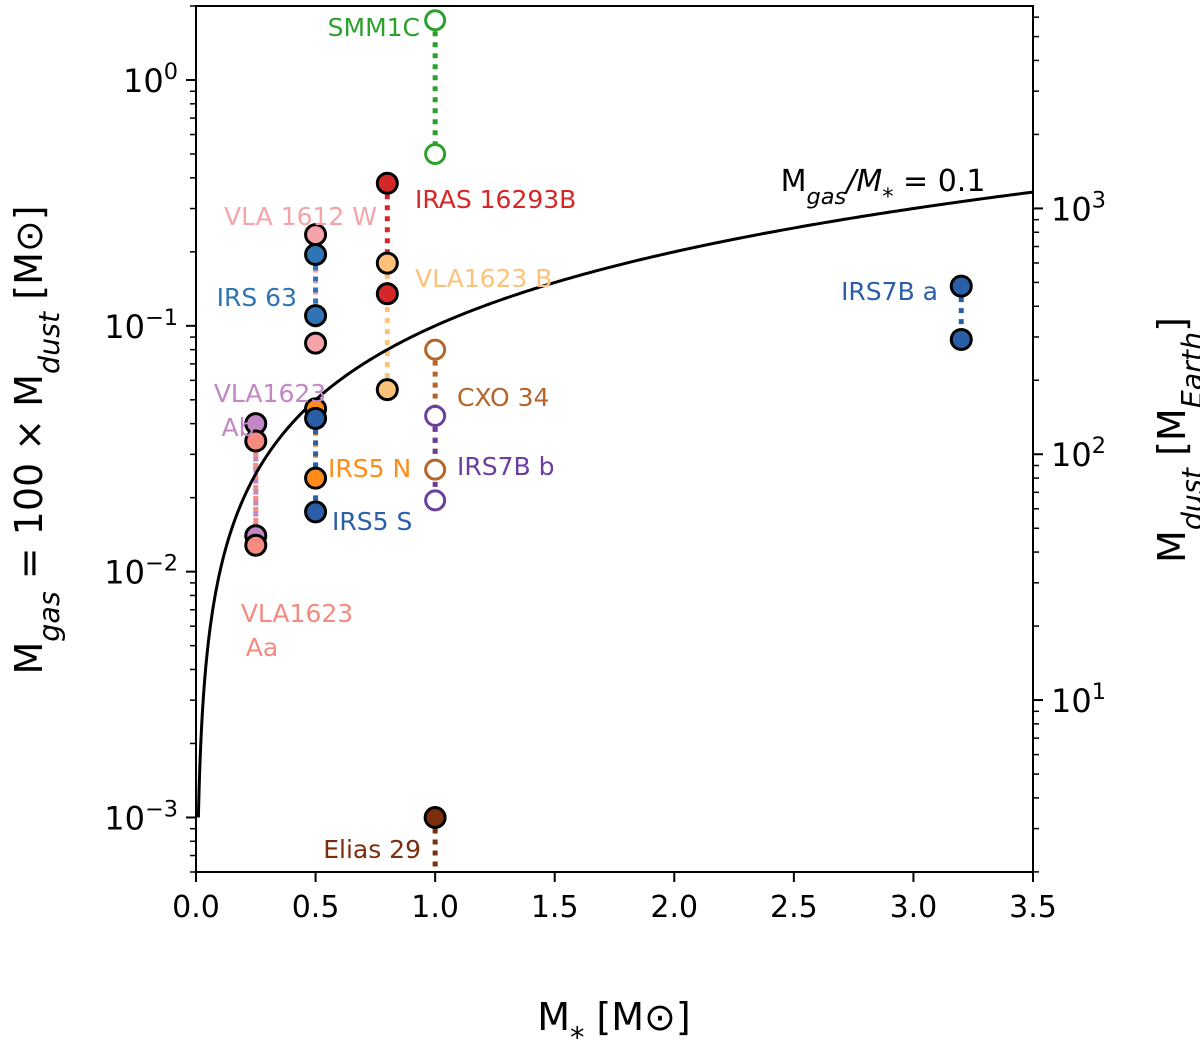 The height and width of the screenshot is (1045, 1200). What do you see at coordinates (369, 468) in the screenshot?
I see `source-label: IRS5 N` at bounding box center [369, 468].